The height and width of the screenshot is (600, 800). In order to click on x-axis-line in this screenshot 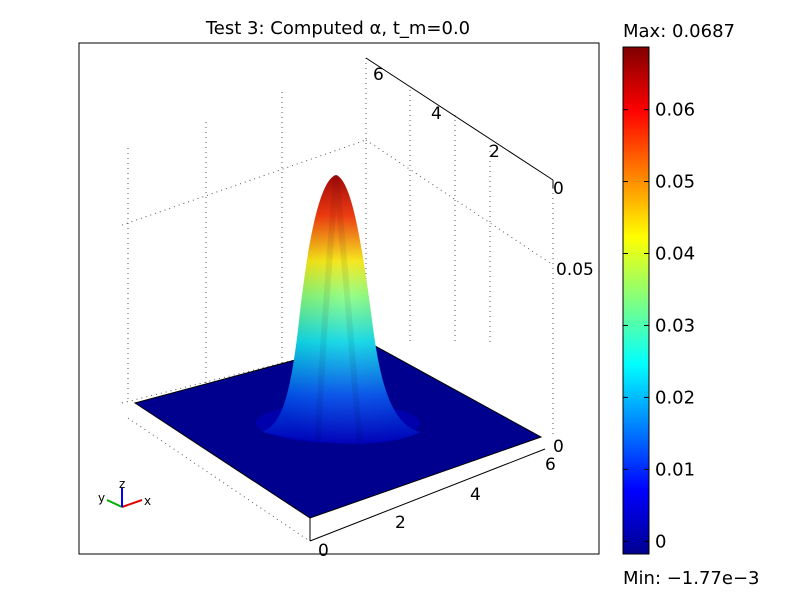, I will do `click(427, 495)`.